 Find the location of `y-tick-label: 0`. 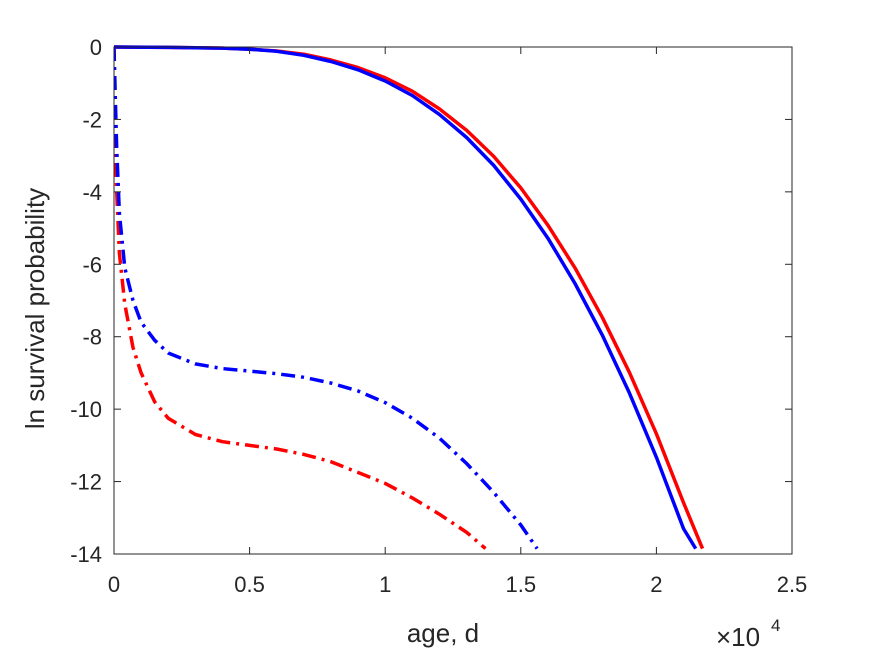

y-tick-label: 0 is located at coordinates (96, 47).